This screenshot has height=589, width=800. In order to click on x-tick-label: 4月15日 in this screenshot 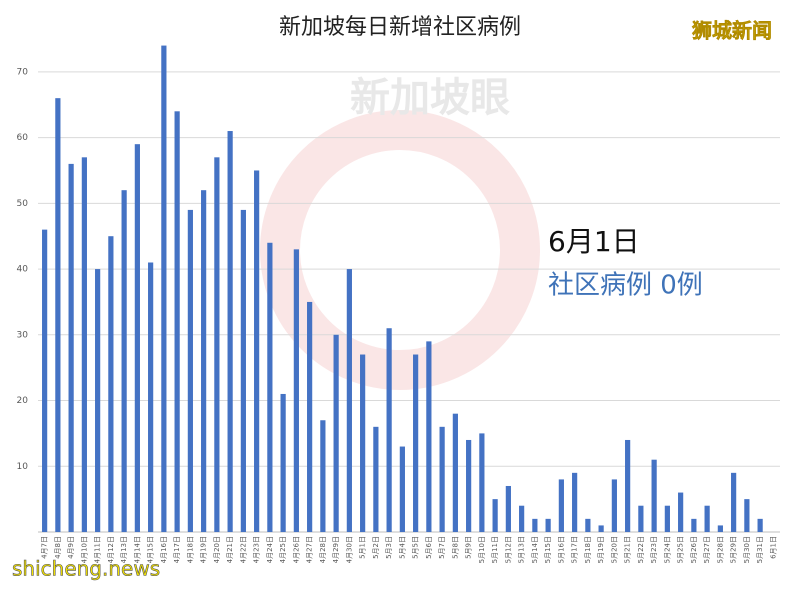, I will do `click(151, 549)`.